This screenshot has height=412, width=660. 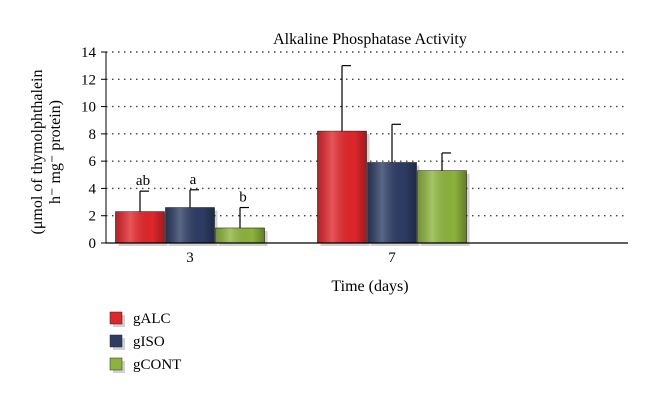 What do you see at coordinates (89, 53) in the screenshot?
I see `y-tick-label: 14` at bounding box center [89, 53].